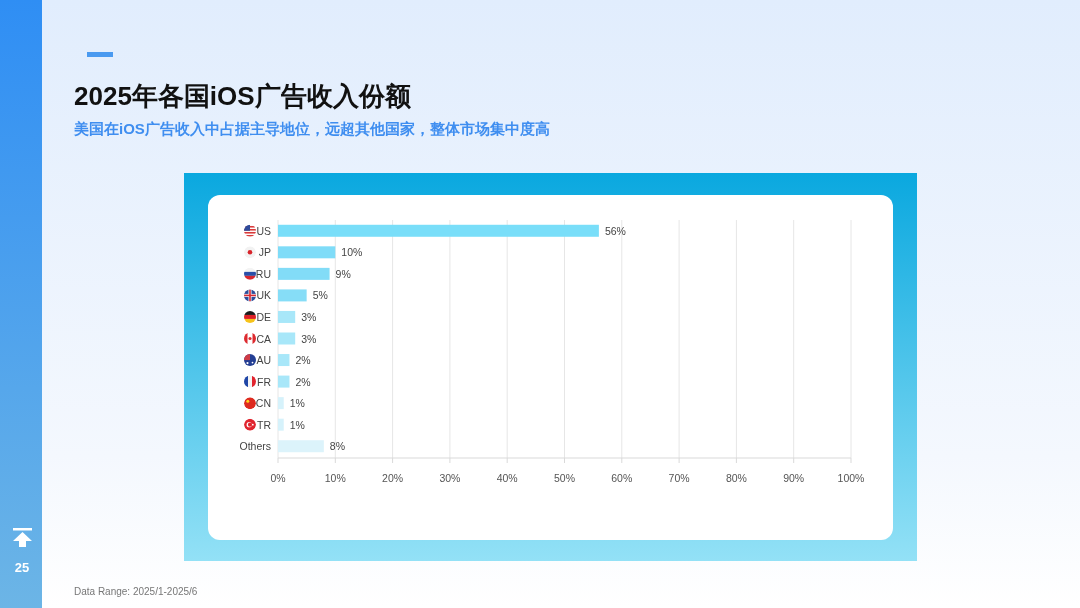 Image resolution: width=1080 pixels, height=608 pixels. Describe the element at coordinates (320, 295) in the screenshot. I see `data-label: 5%` at that location.